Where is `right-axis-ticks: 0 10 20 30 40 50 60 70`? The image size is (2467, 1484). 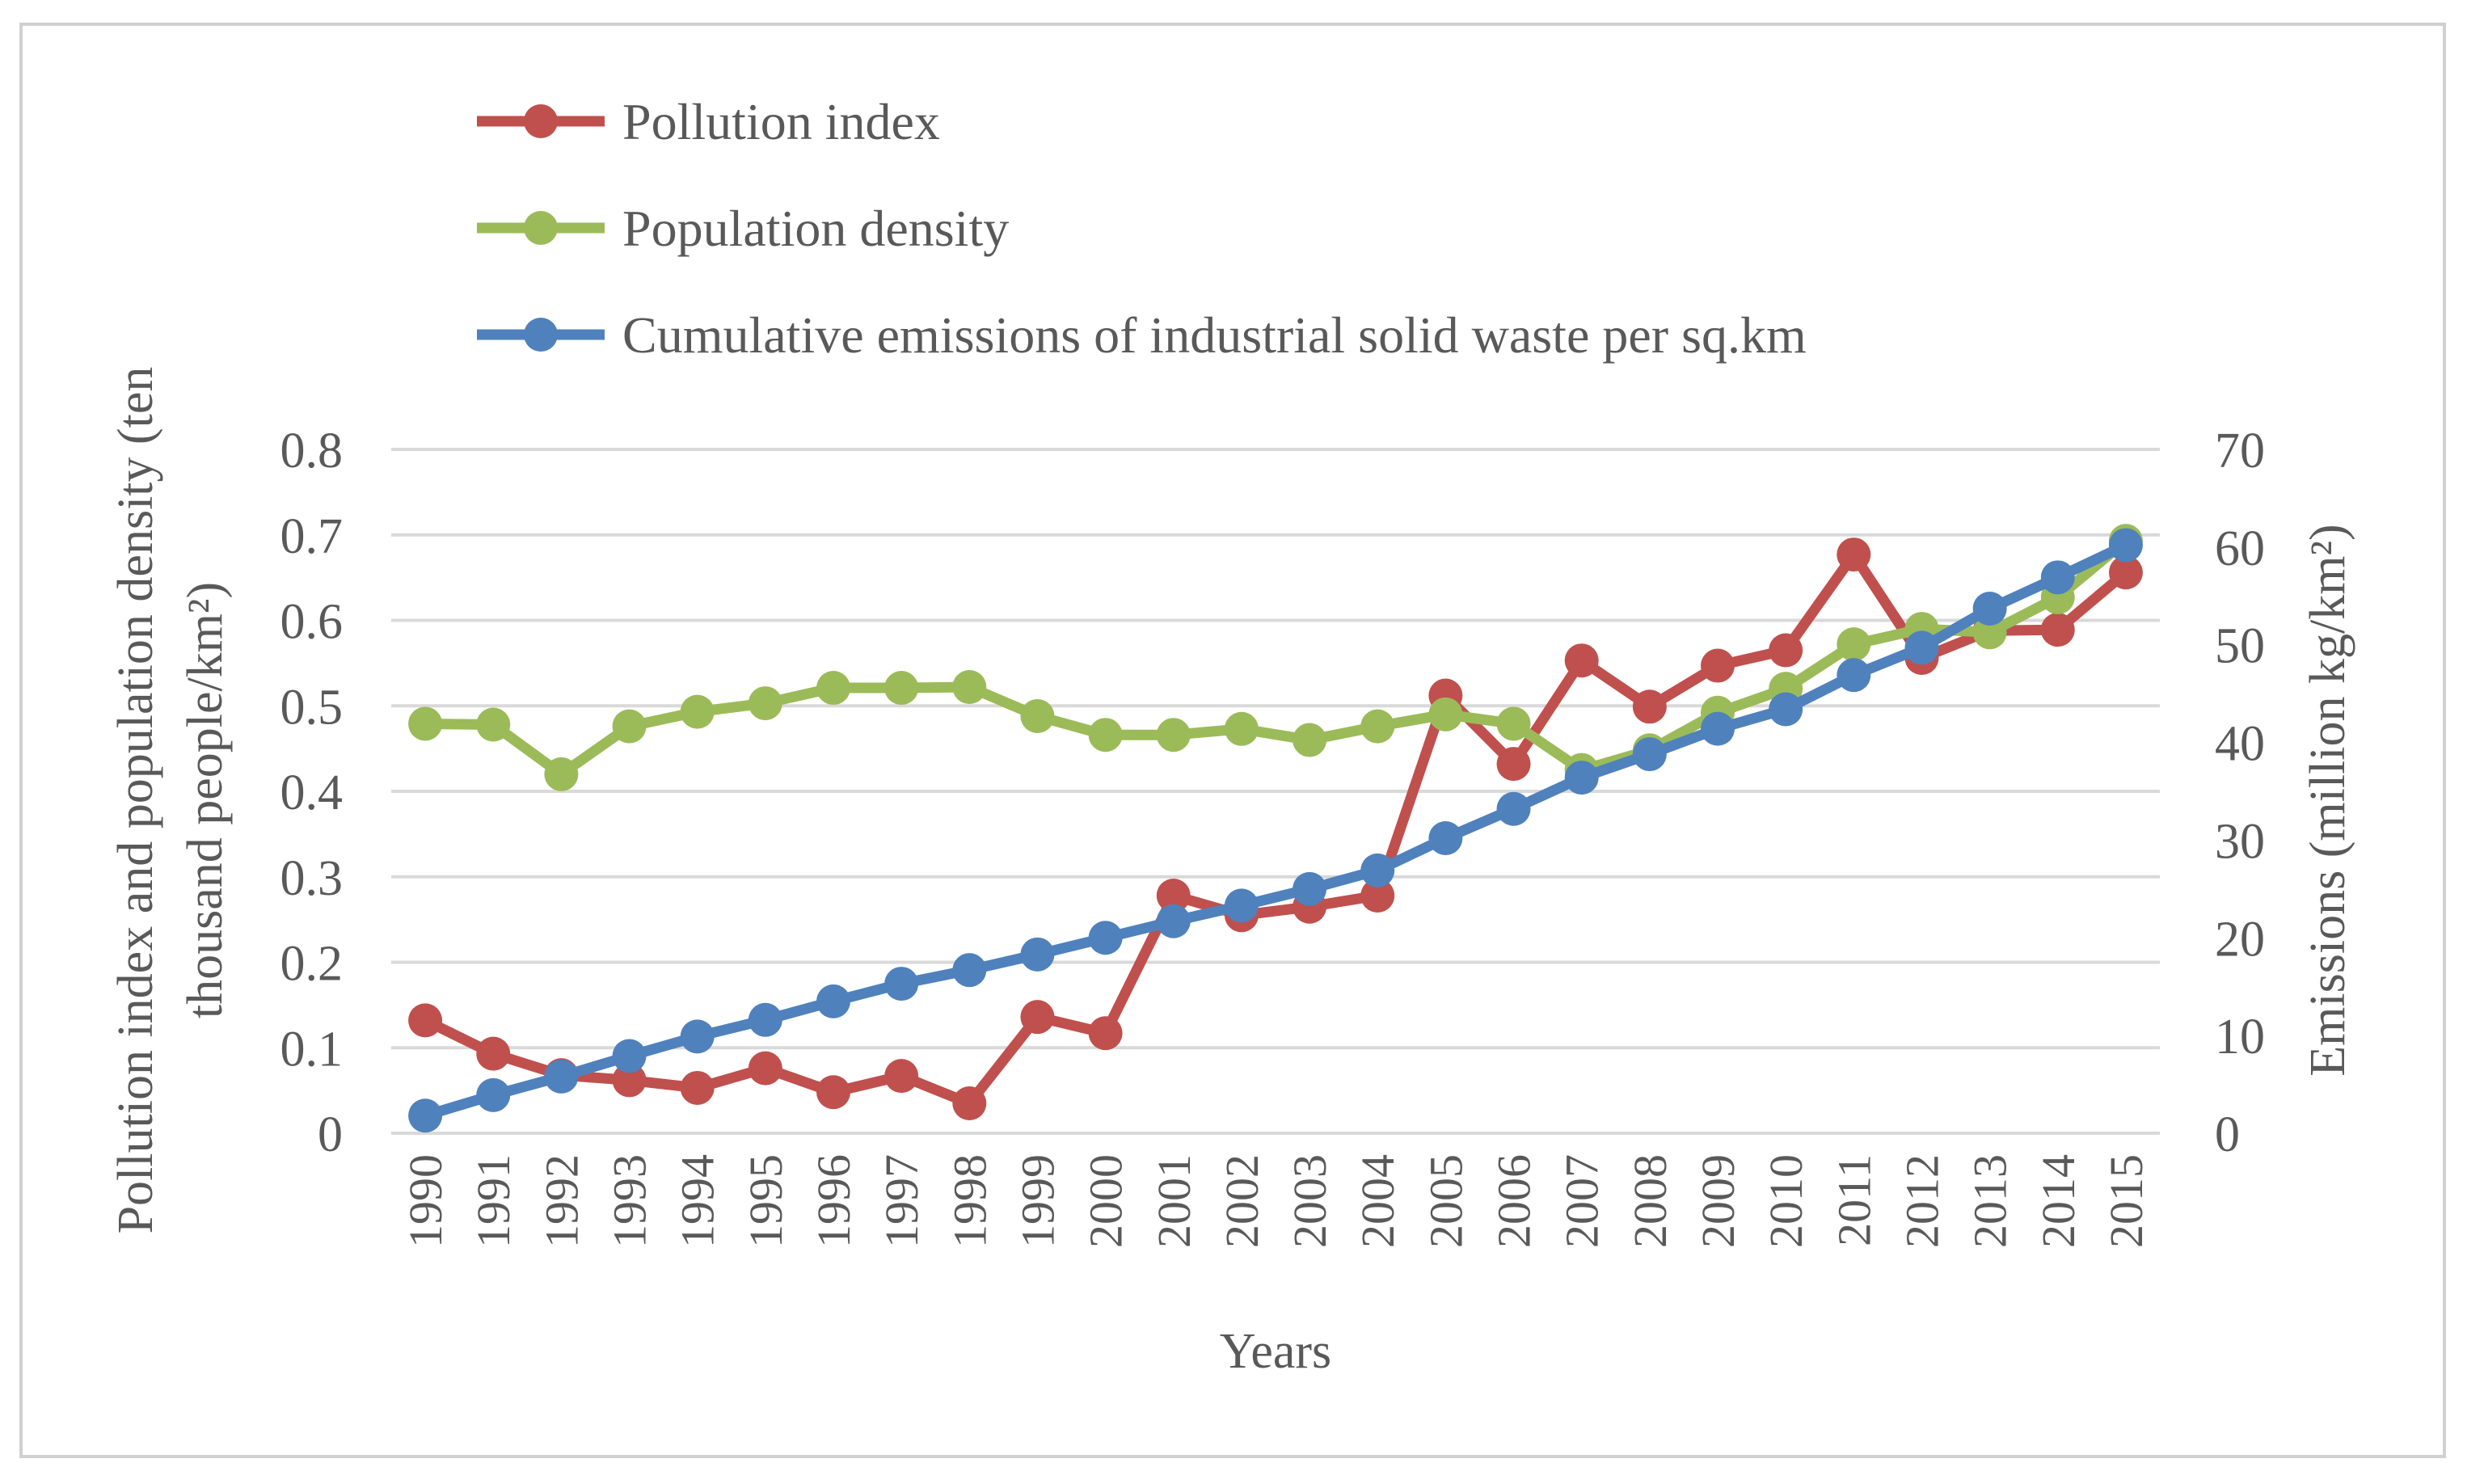 right-axis-ticks: 0 10 20 30 40 50 60 70 is located at coordinates (2240, 793).